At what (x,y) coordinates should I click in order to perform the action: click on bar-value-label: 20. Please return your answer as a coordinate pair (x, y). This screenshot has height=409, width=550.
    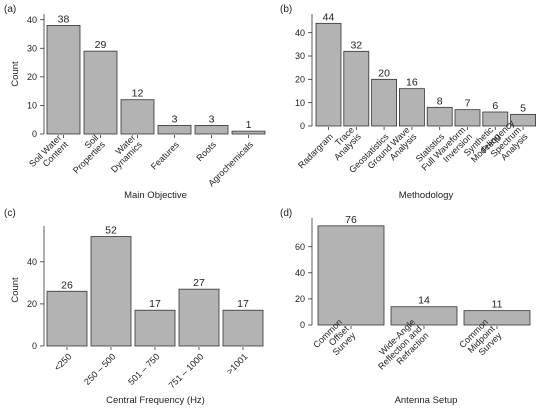
    Looking at the image, I should click on (384, 73).